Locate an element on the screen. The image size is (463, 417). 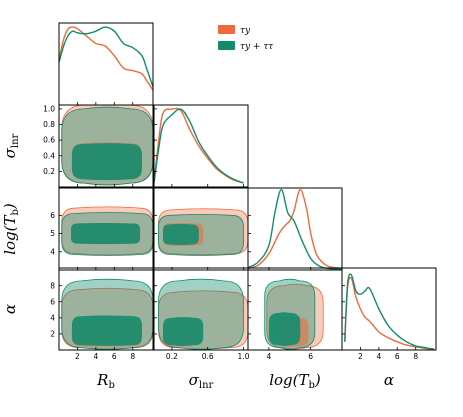
x-tick-label-alpha: 4 is located at coordinates (378, 356).